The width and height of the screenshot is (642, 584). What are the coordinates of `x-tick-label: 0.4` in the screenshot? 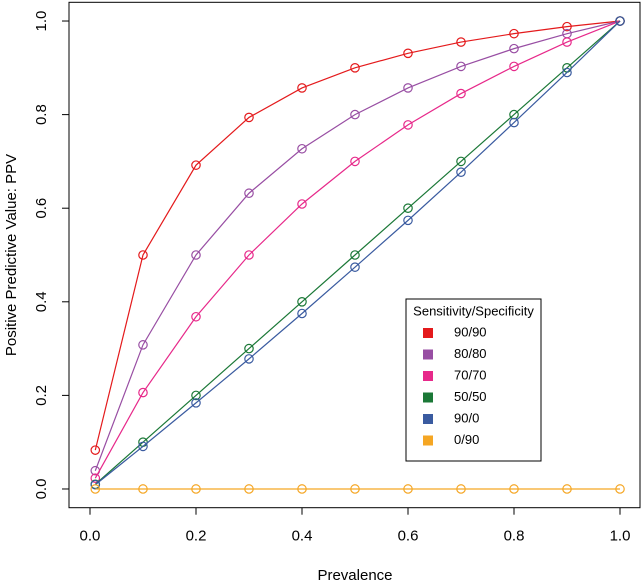 It's located at (302, 536).